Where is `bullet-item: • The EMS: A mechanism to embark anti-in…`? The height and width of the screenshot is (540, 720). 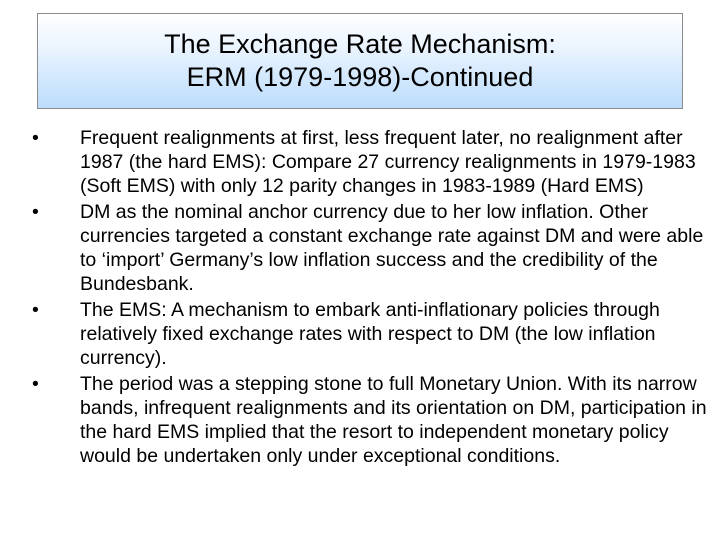 bullet-item: • The EMS: A mechanism to embark anti-in… is located at coordinates (360, 334).